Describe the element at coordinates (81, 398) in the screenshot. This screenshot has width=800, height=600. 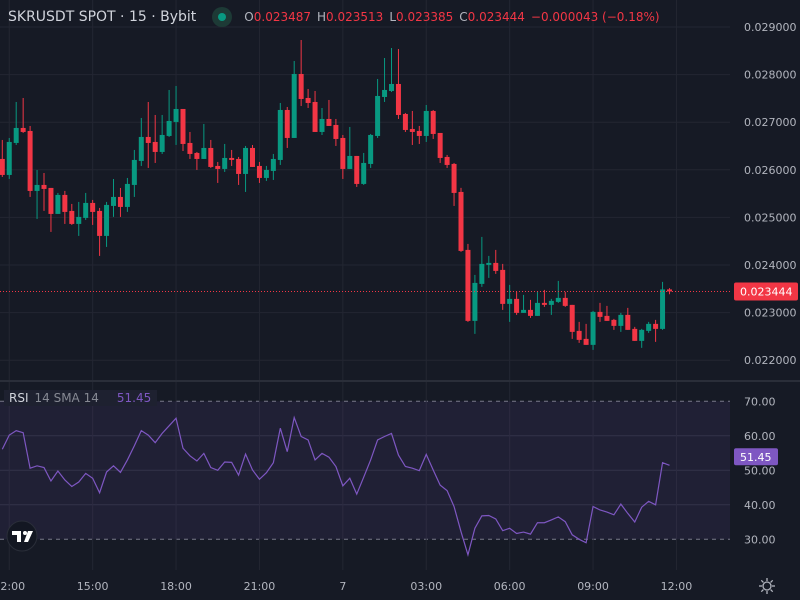
I see `rsi-legend: RSI 14 SMA 14 51.45` at that location.